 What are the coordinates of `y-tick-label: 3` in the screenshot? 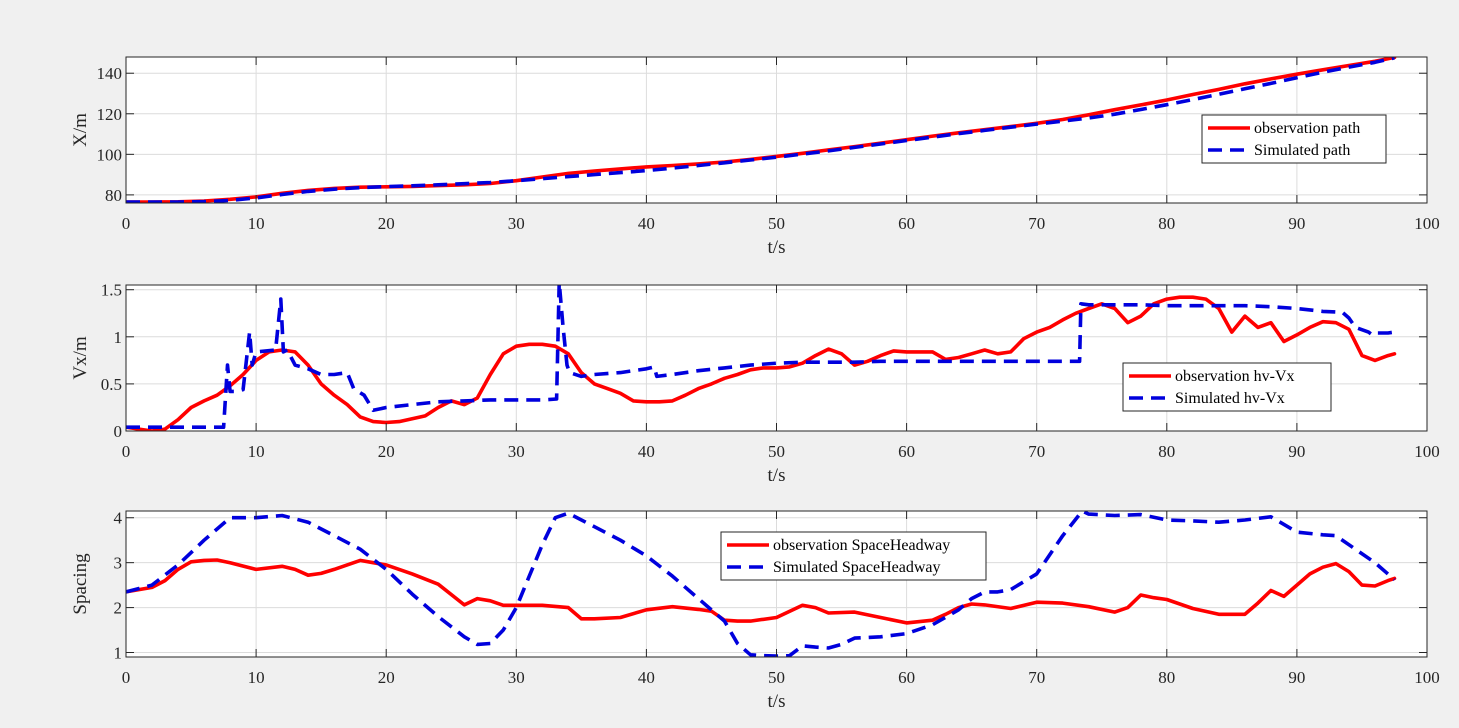 It's located at (118, 563).